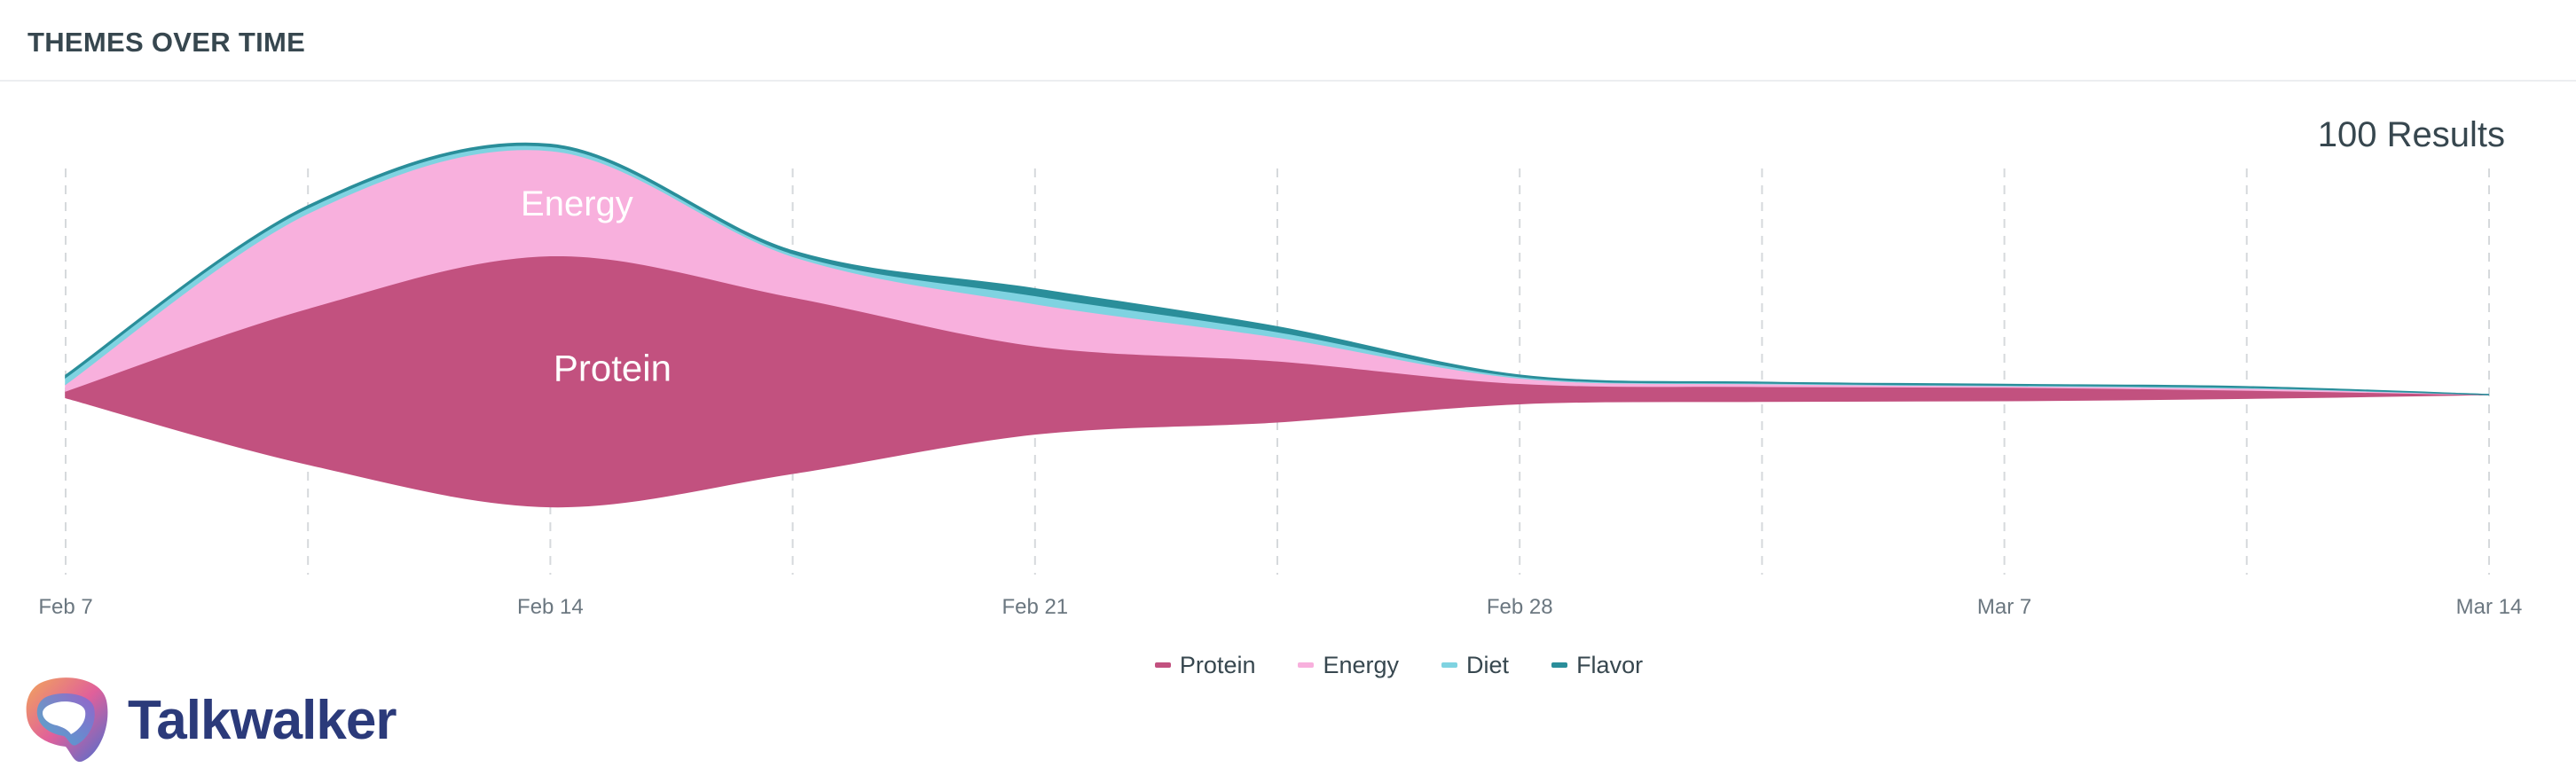 The width and height of the screenshot is (2576, 783). What do you see at coordinates (1488, 664) in the screenshot?
I see `legend-label: Diet` at bounding box center [1488, 664].